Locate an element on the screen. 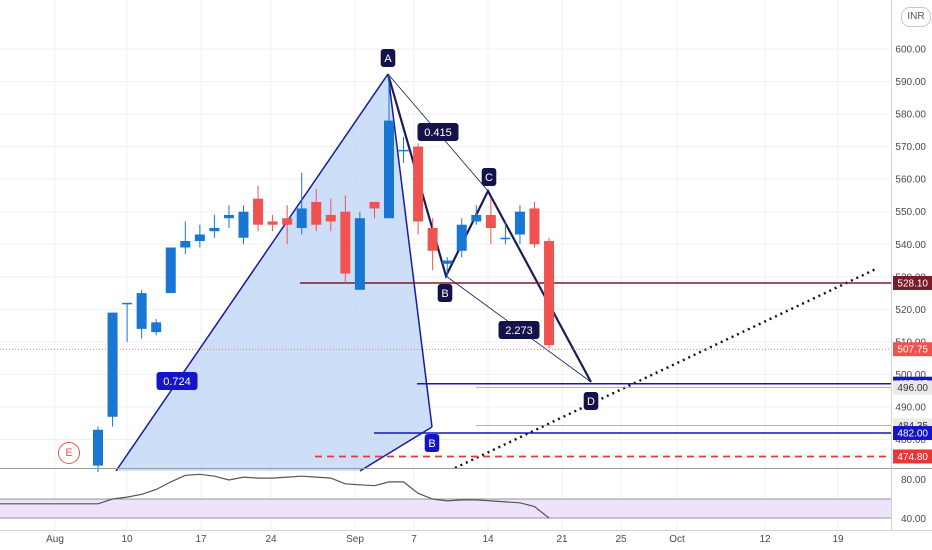  point-label-b-bg is located at coordinates (445, 293).